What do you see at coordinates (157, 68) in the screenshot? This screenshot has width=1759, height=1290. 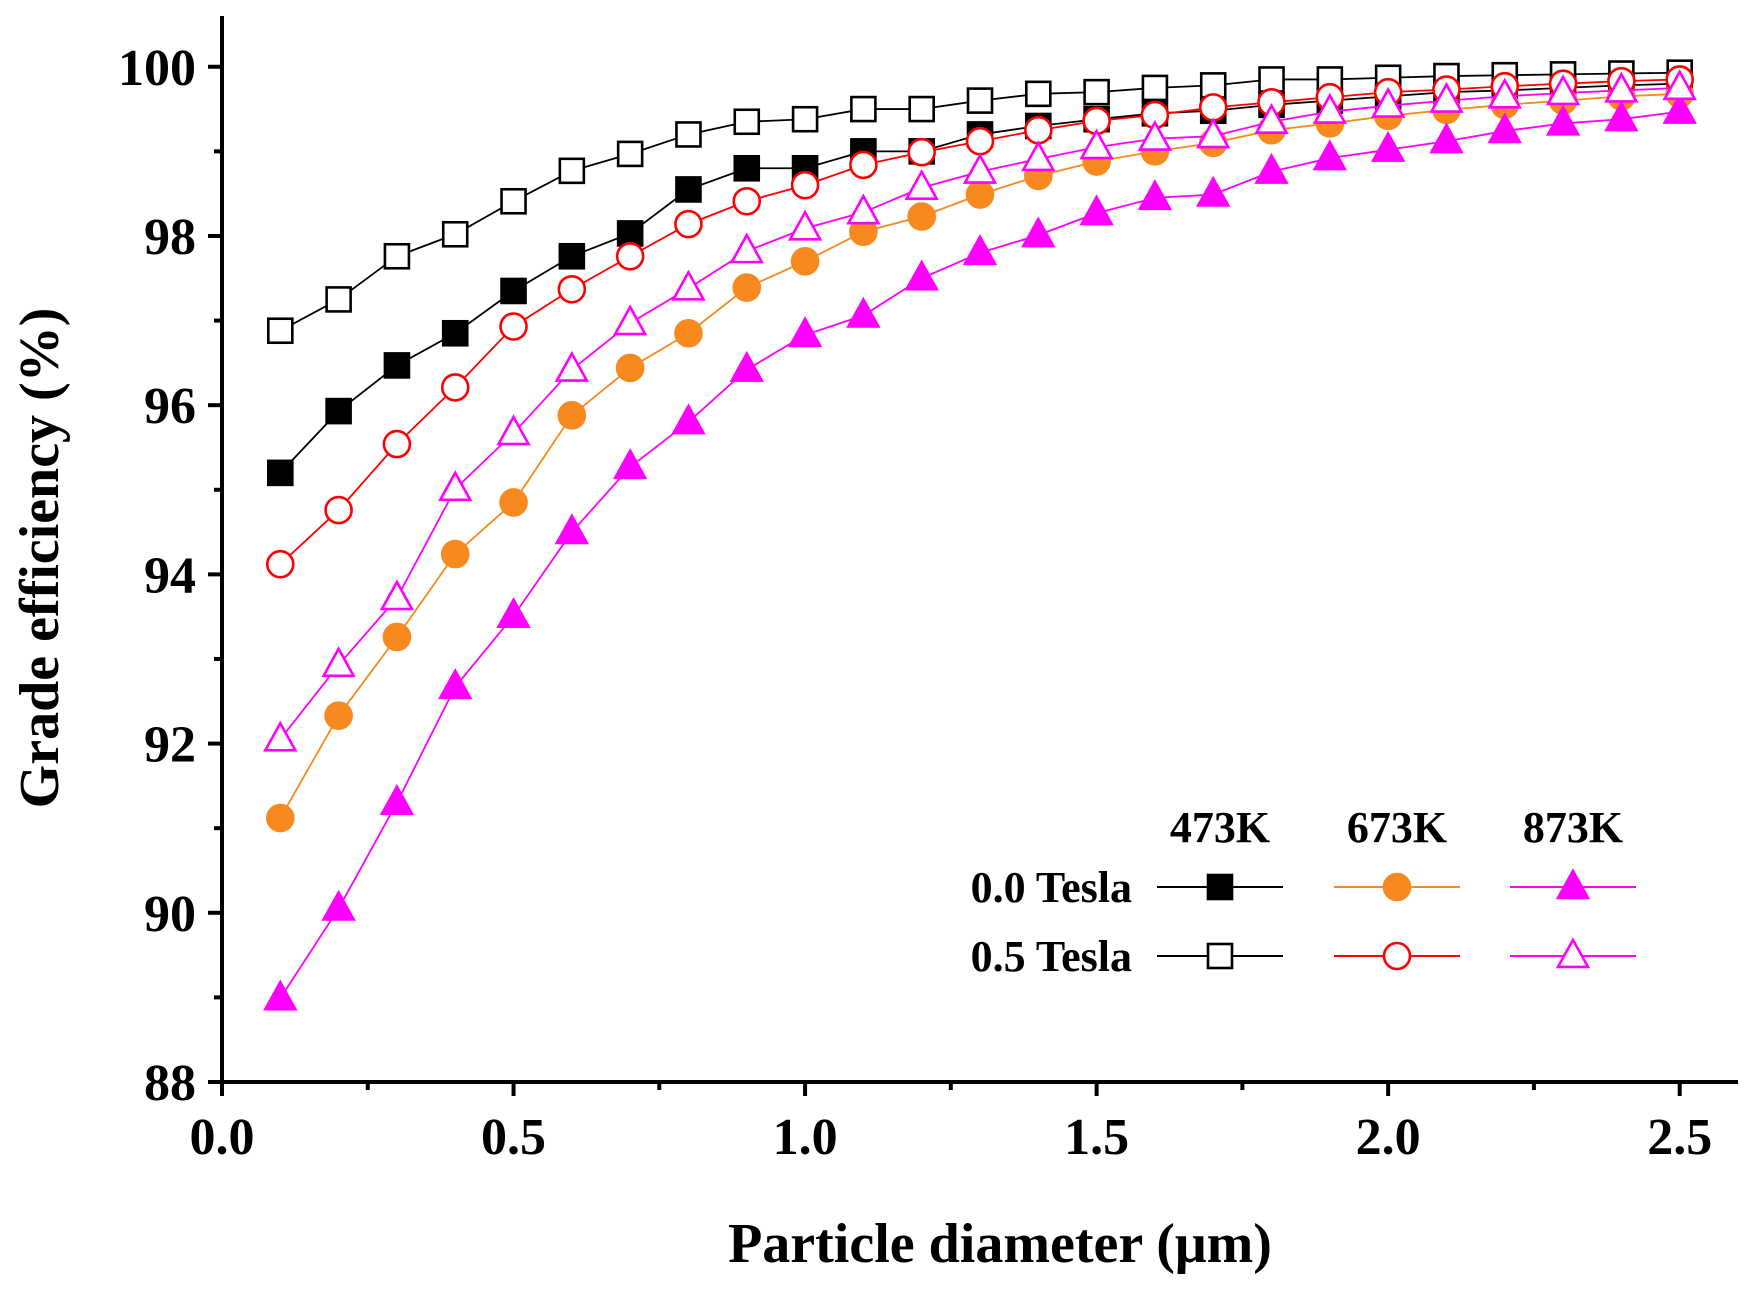 I see `y-tick-label: 100` at bounding box center [157, 68].